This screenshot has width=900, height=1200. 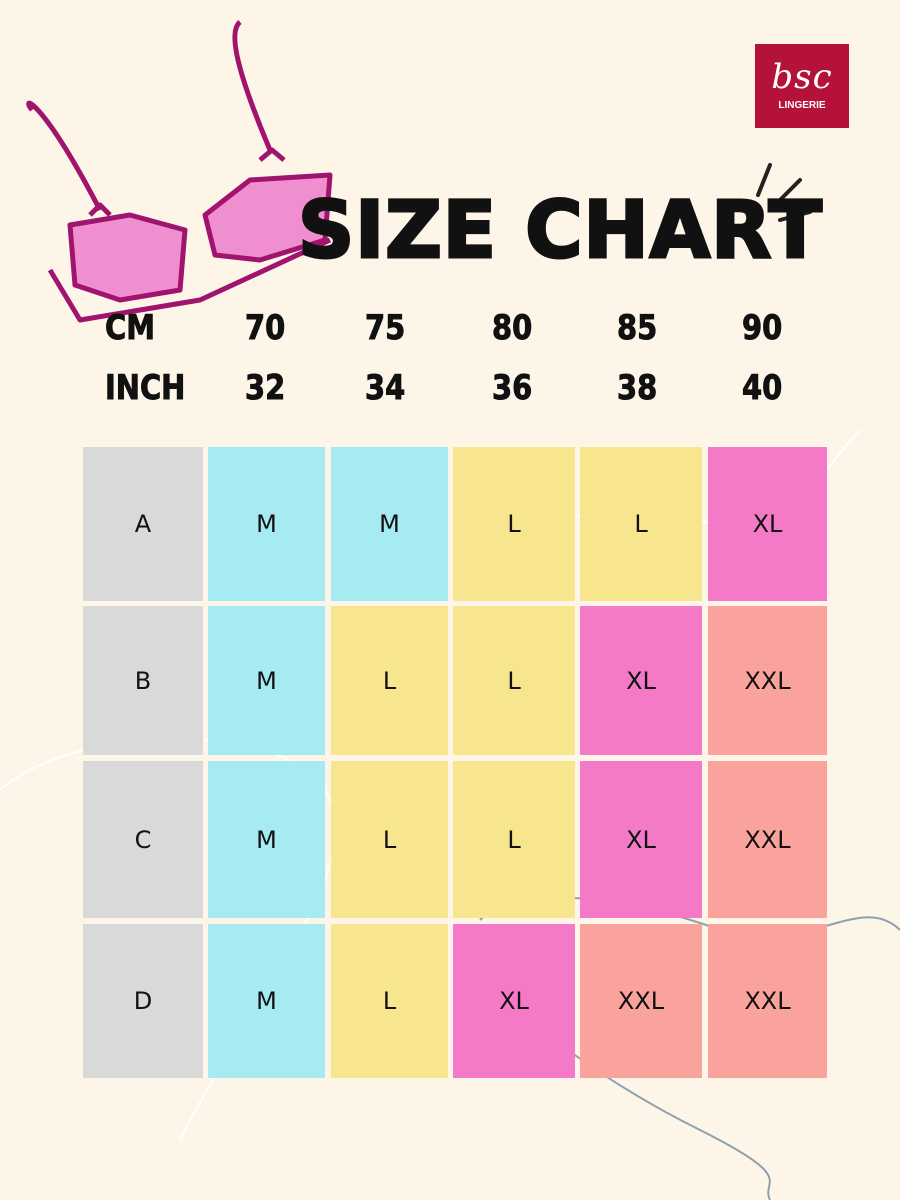 I want to click on cup-cell: B, so click(x=143, y=680).